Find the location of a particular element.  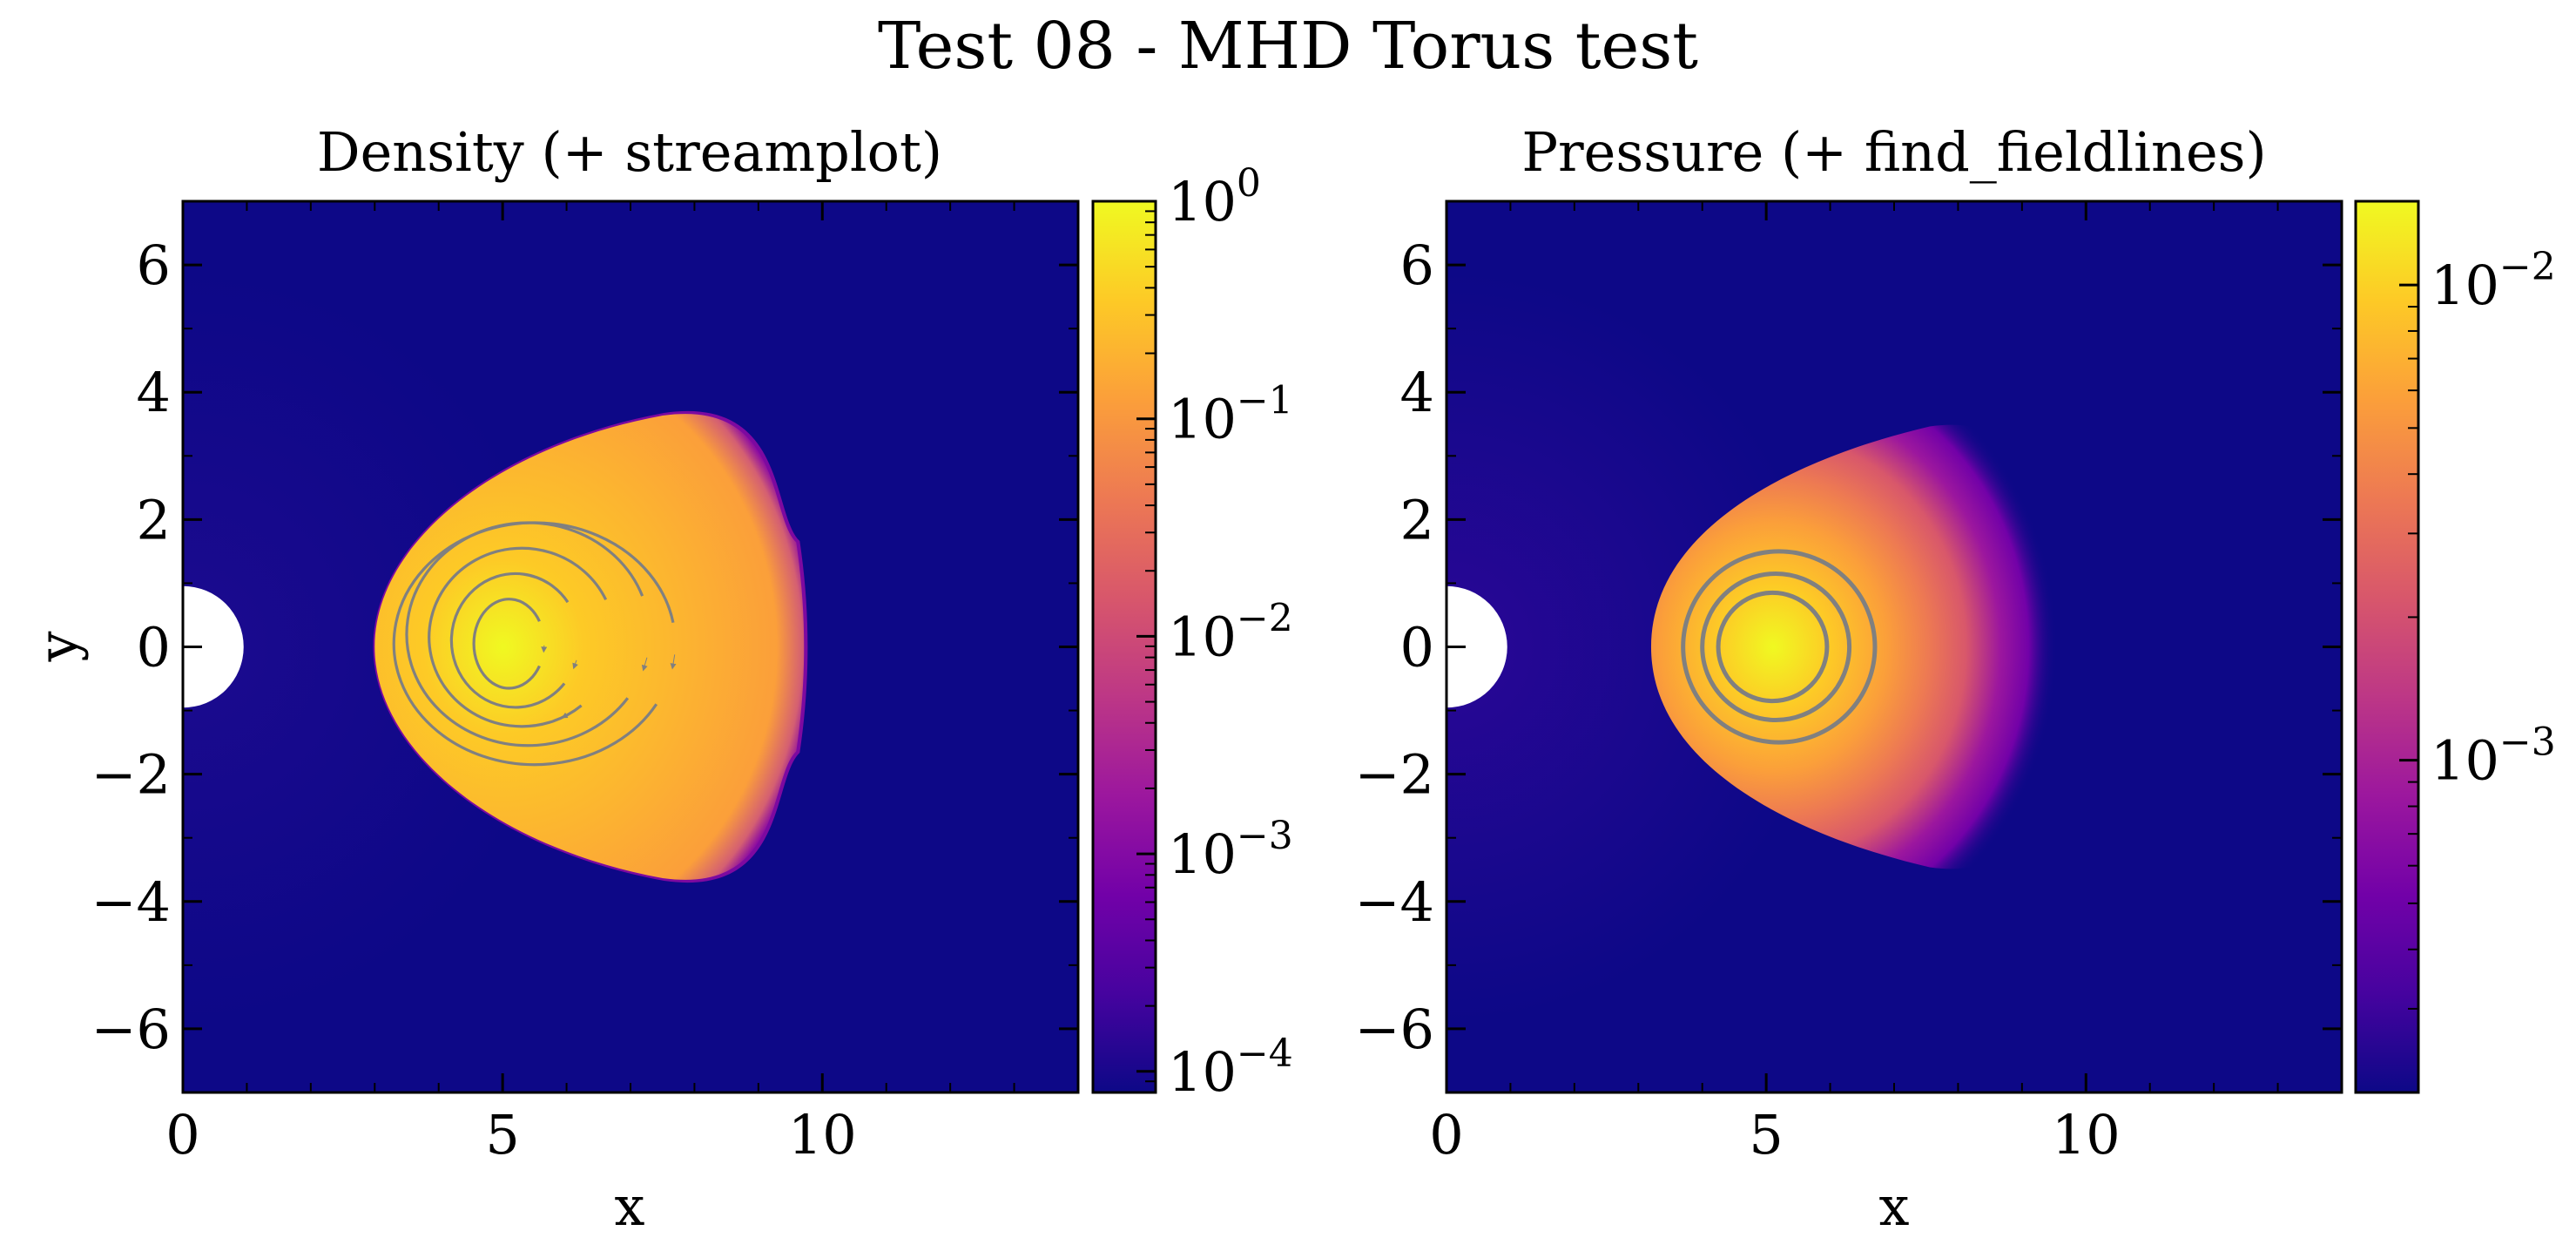

colorbar-tick-label: 10⁻⁴ is located at coordinates (1231, 1067).